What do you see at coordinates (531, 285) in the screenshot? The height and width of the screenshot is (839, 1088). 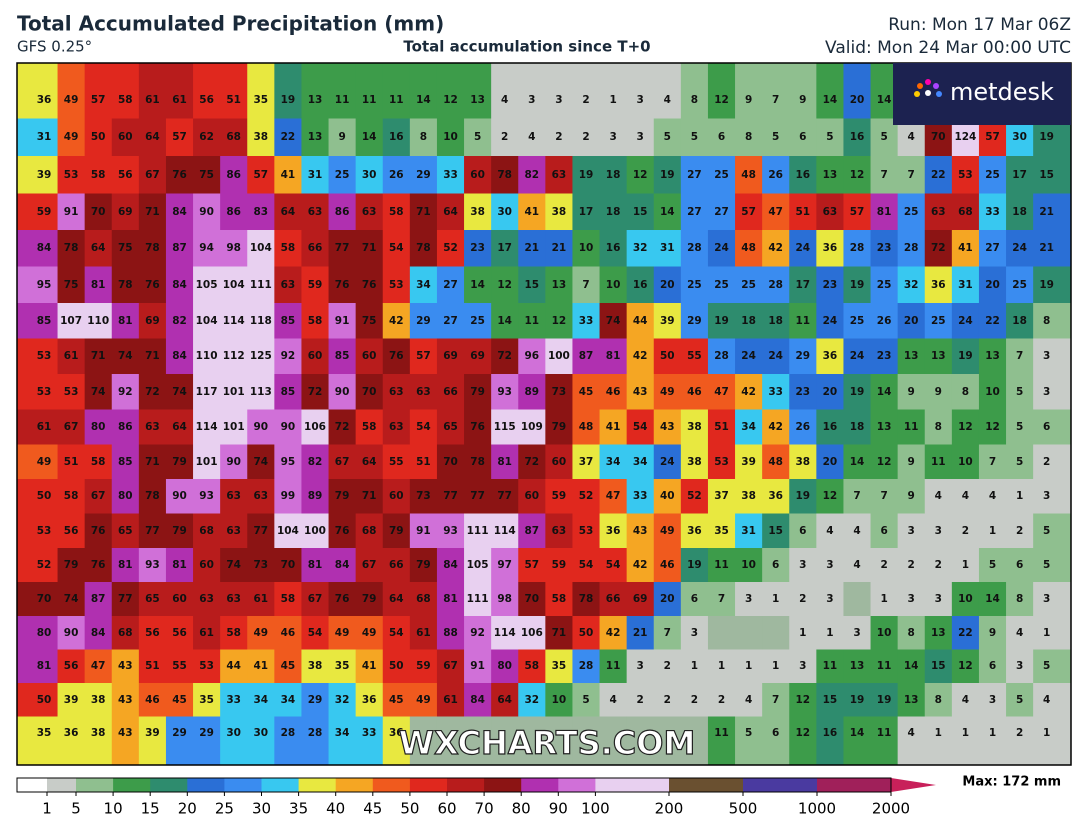 I see `precip-value: 15` at bounding box center [531, 285].